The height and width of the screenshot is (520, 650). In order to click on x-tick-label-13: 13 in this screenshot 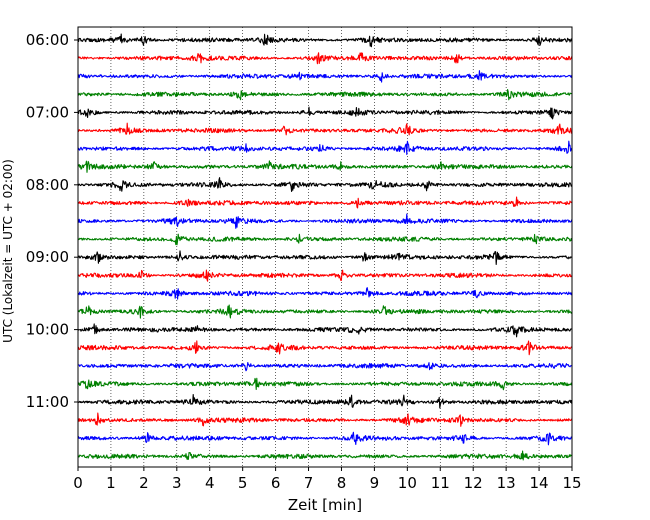, I will do `click(506, 483)`.